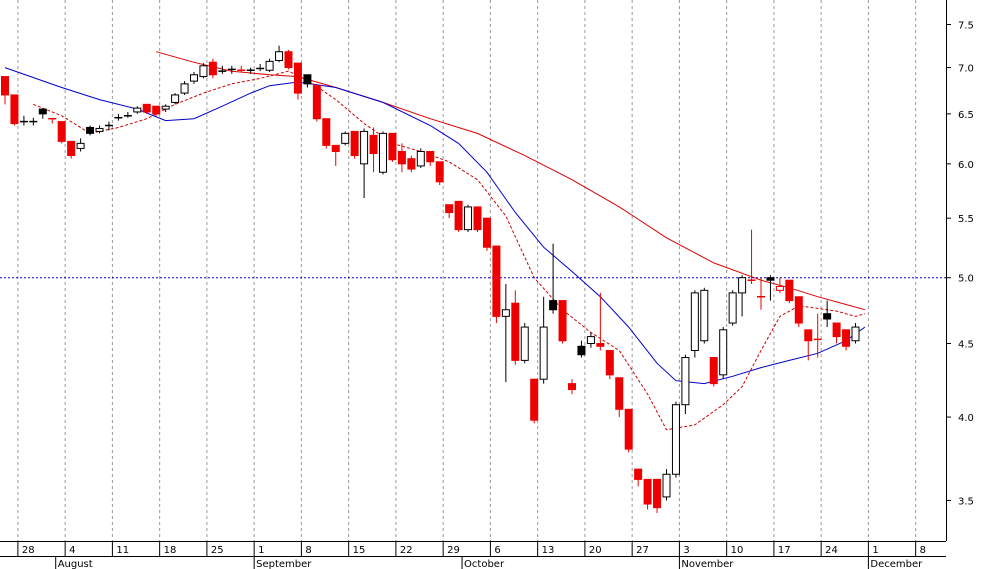  I want to click on x-tick-label: 27, so click(642, 550).